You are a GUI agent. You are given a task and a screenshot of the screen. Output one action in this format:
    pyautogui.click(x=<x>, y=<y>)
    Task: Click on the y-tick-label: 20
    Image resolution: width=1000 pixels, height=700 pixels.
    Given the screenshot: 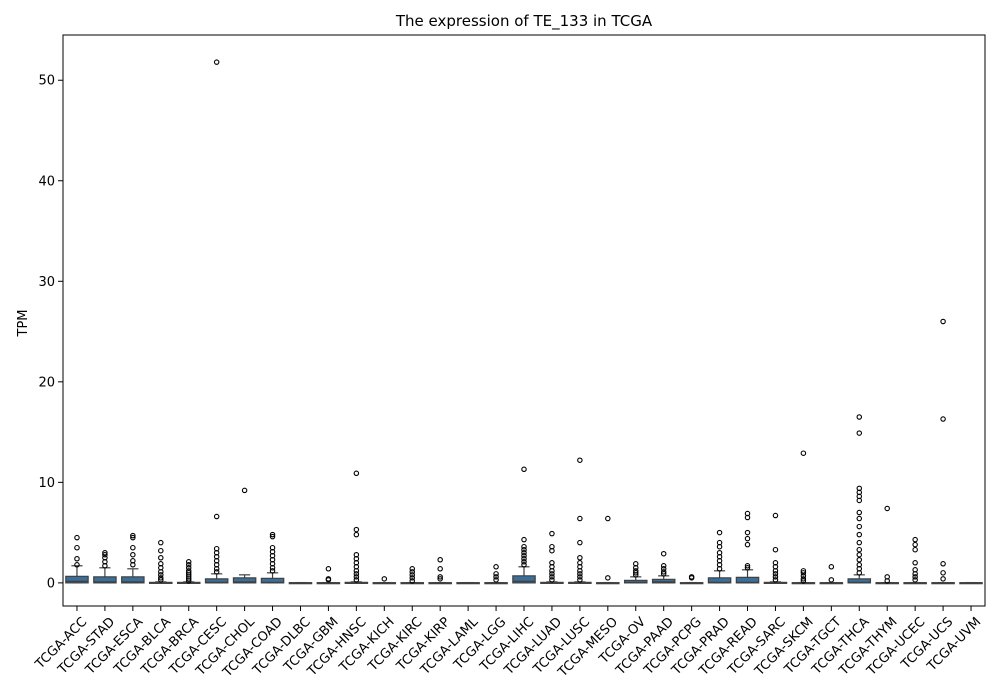 What is the action you would take?
    pyautogui.click(x=46, y=382)
    